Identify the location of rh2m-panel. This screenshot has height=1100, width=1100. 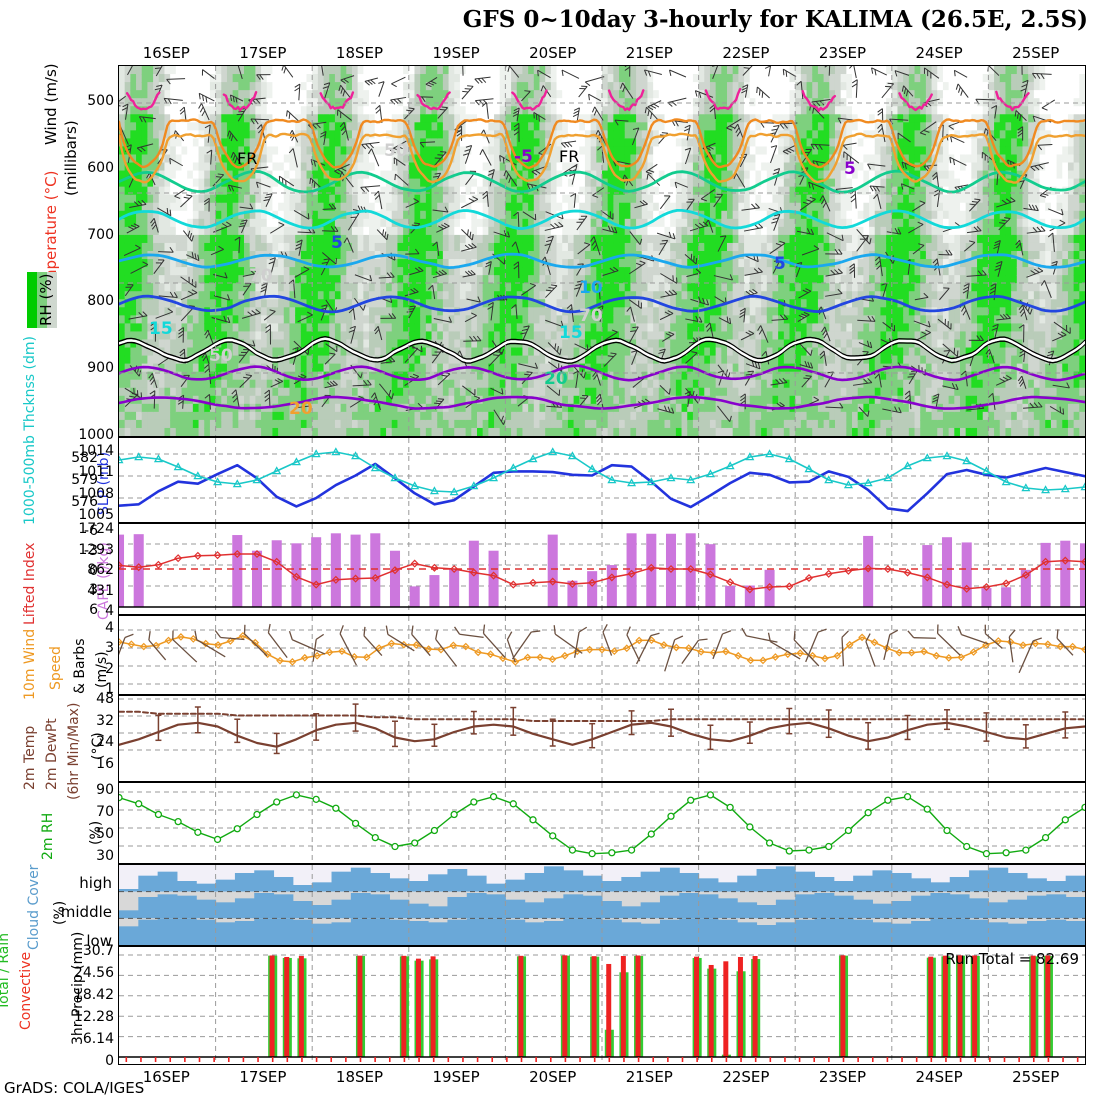
(602, 823).